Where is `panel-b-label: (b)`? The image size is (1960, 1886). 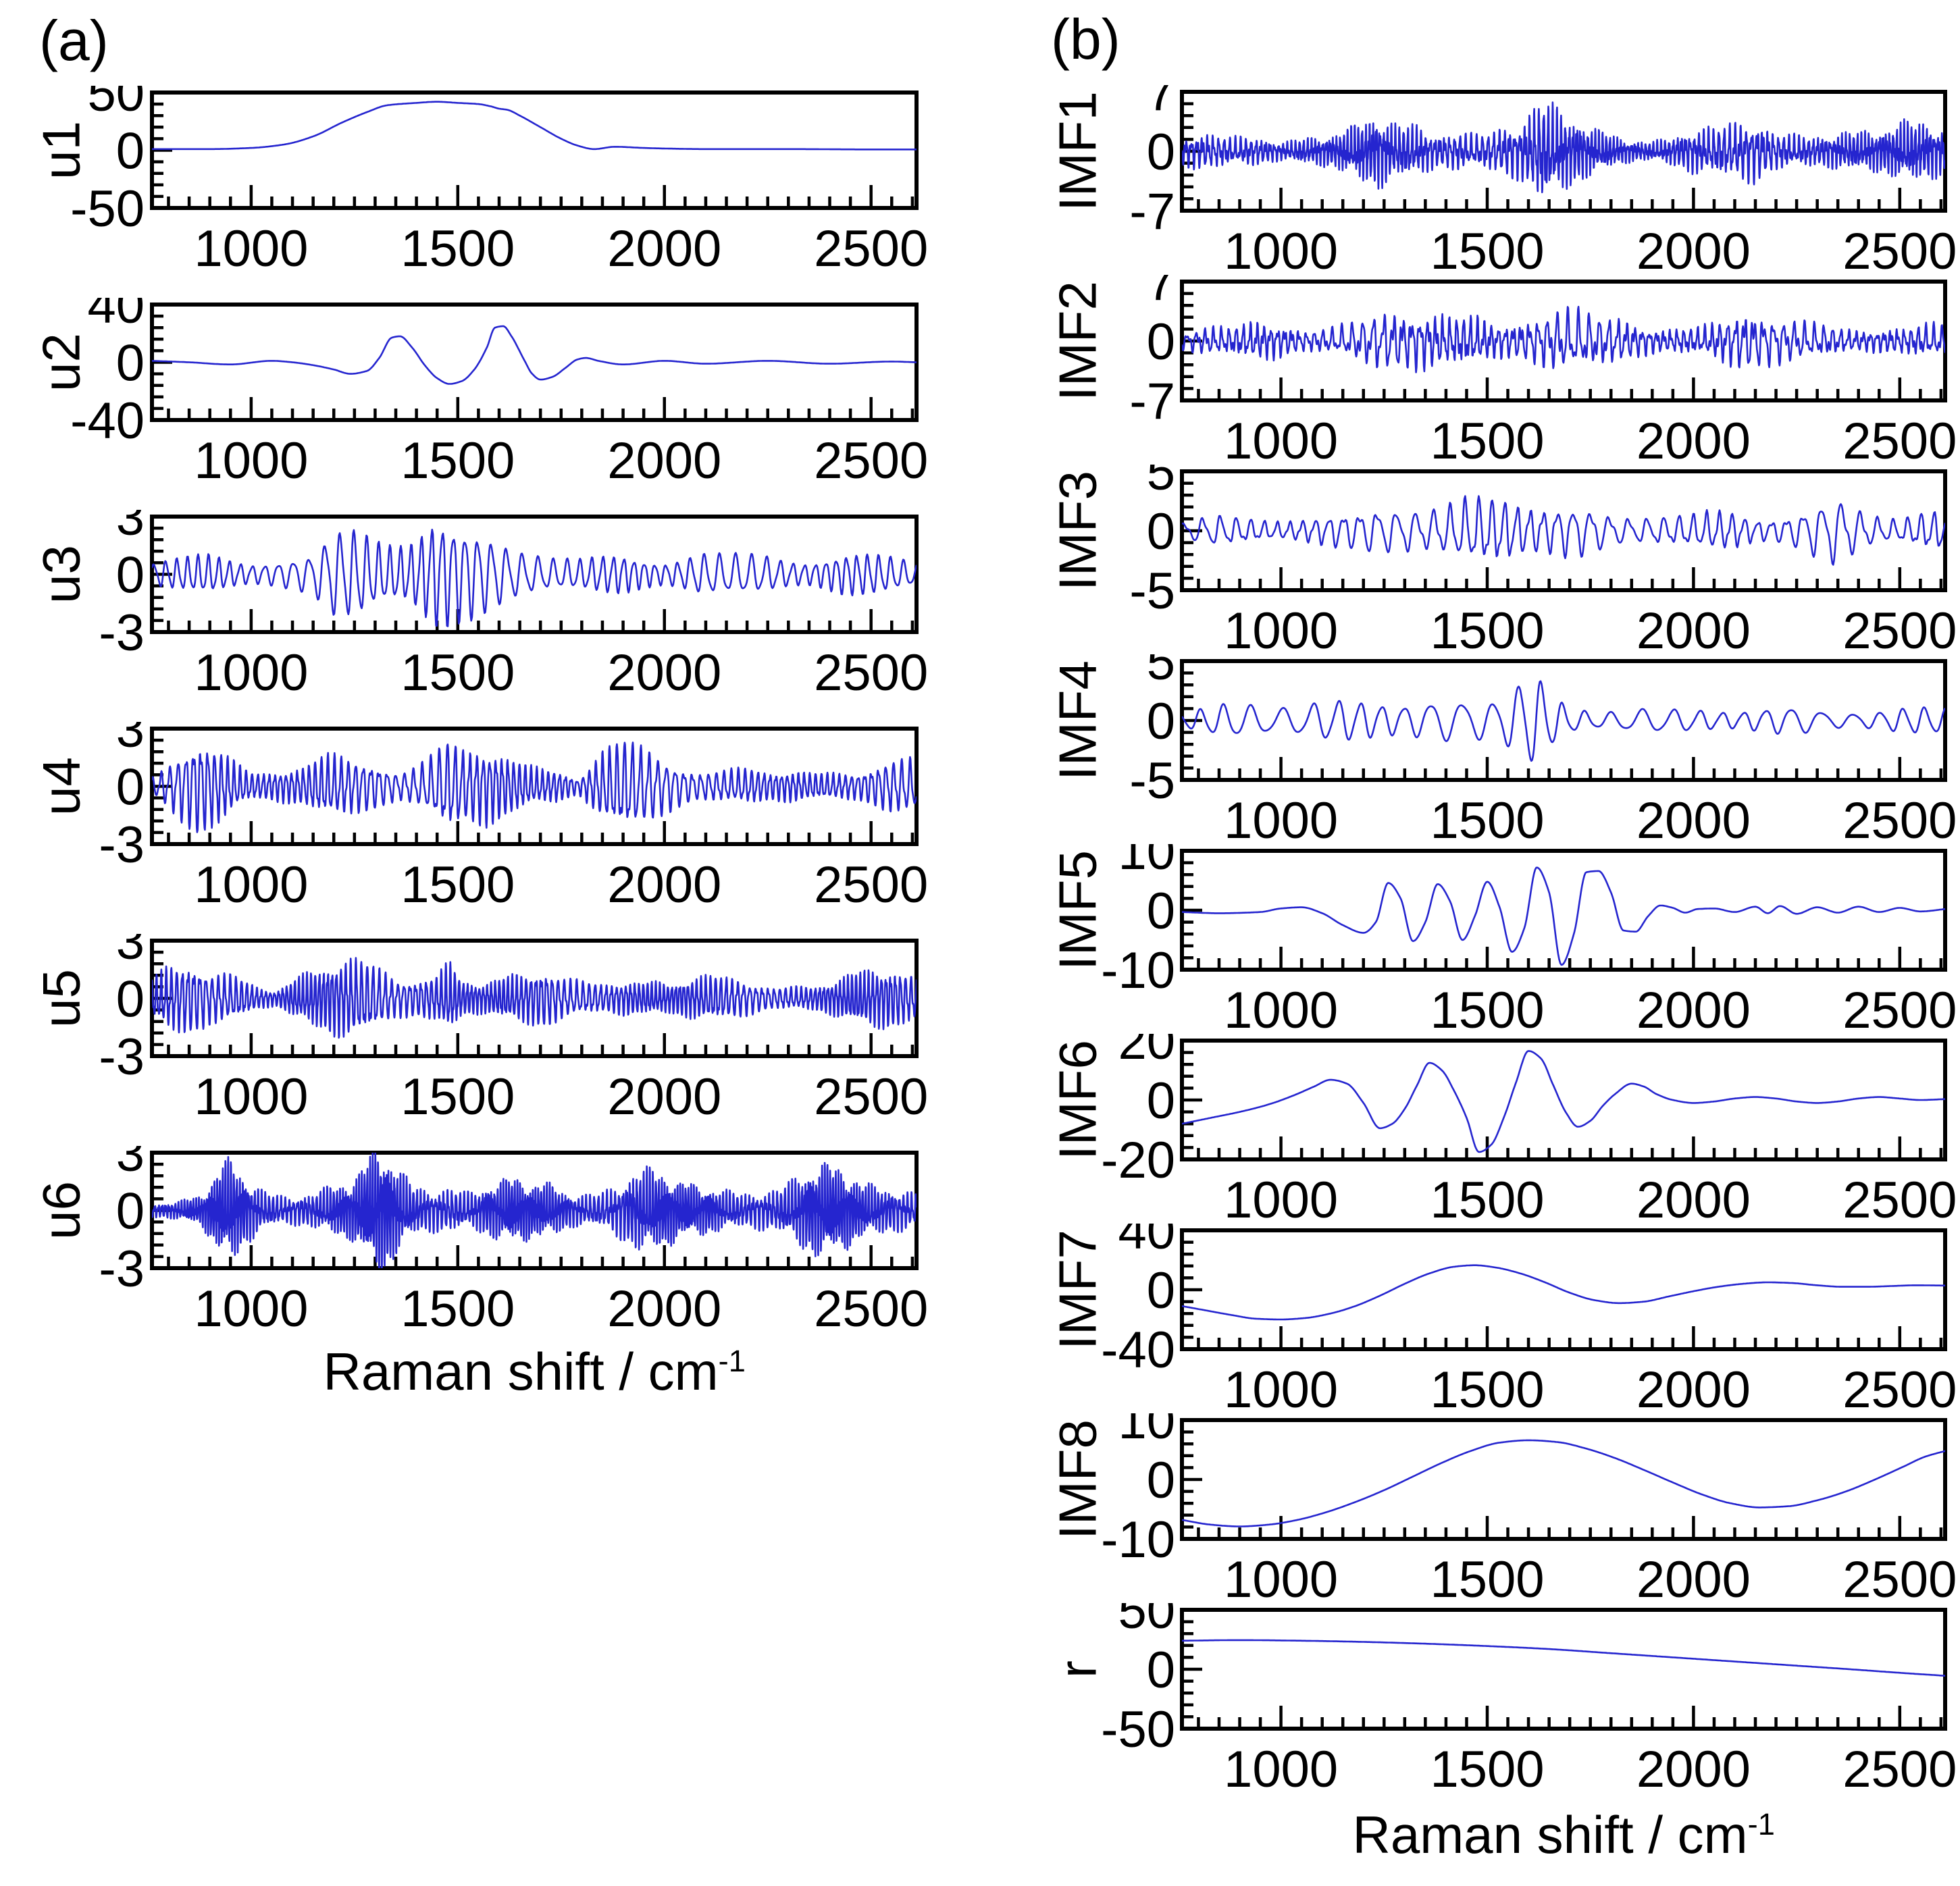
panel-b-label: (b) is located at coordinates (1085, 39).